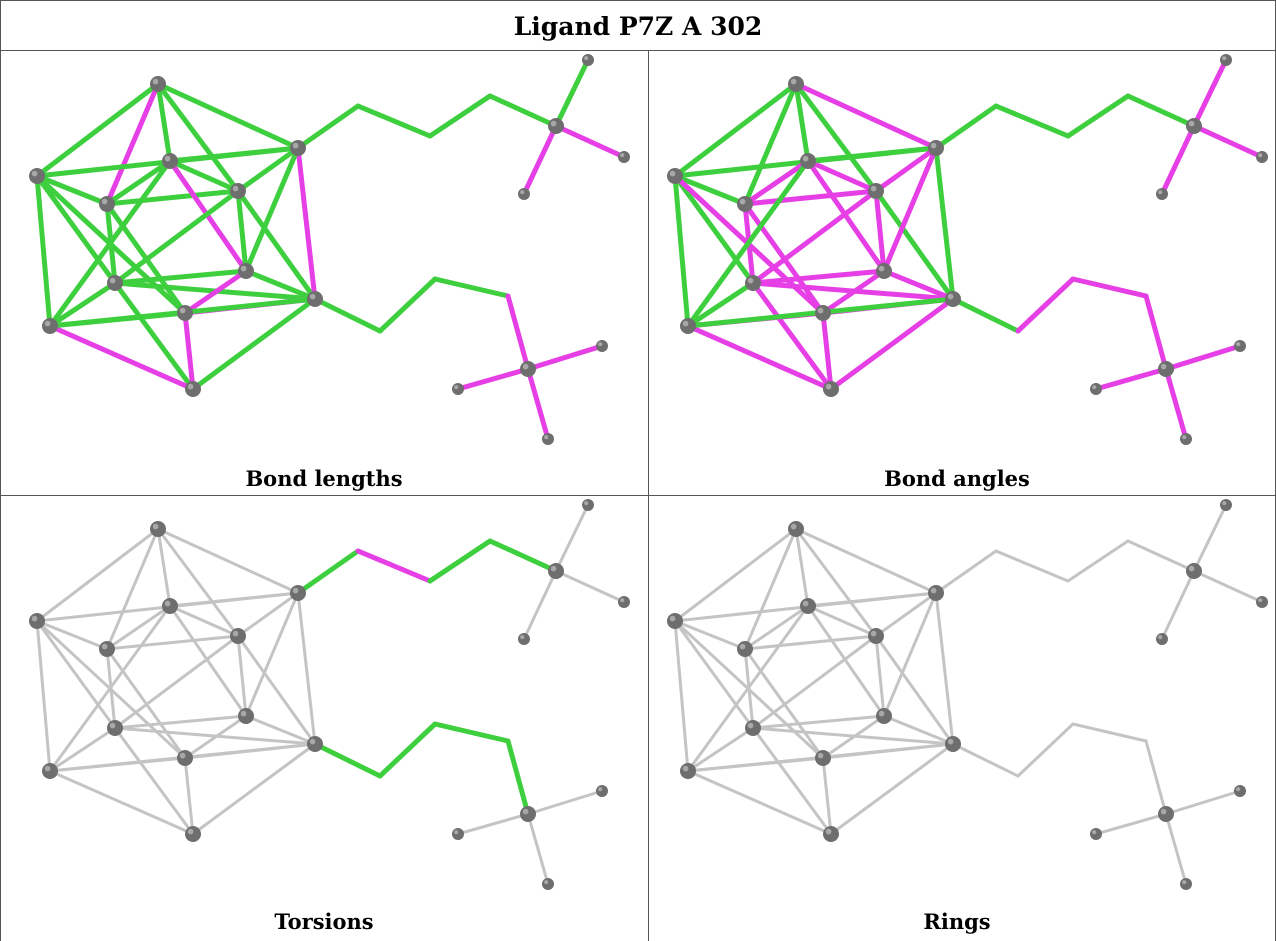 The image size is (1276, 941). Describe the element at coordinates (328, 572) in the screenshot. I see `bond-R1-c1` at that location.